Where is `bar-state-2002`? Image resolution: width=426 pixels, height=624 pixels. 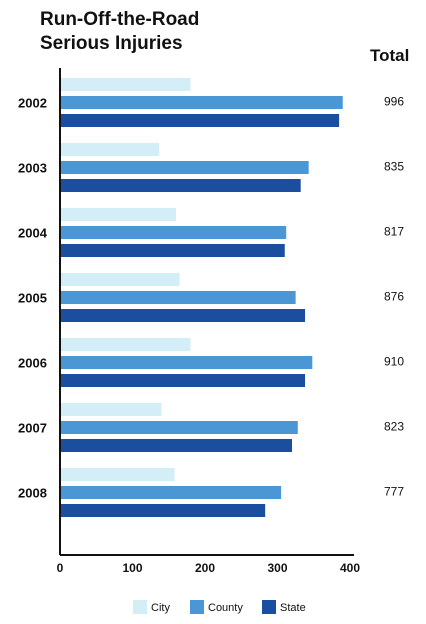 bar-state-2002 is located at coordinates (200, 120).